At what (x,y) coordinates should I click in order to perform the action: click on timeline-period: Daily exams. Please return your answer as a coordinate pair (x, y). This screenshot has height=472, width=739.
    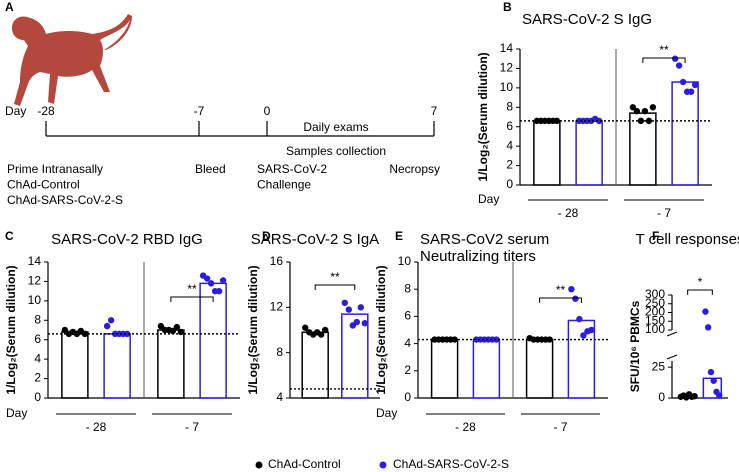
    Looking at the image, I should click on (335, 127).